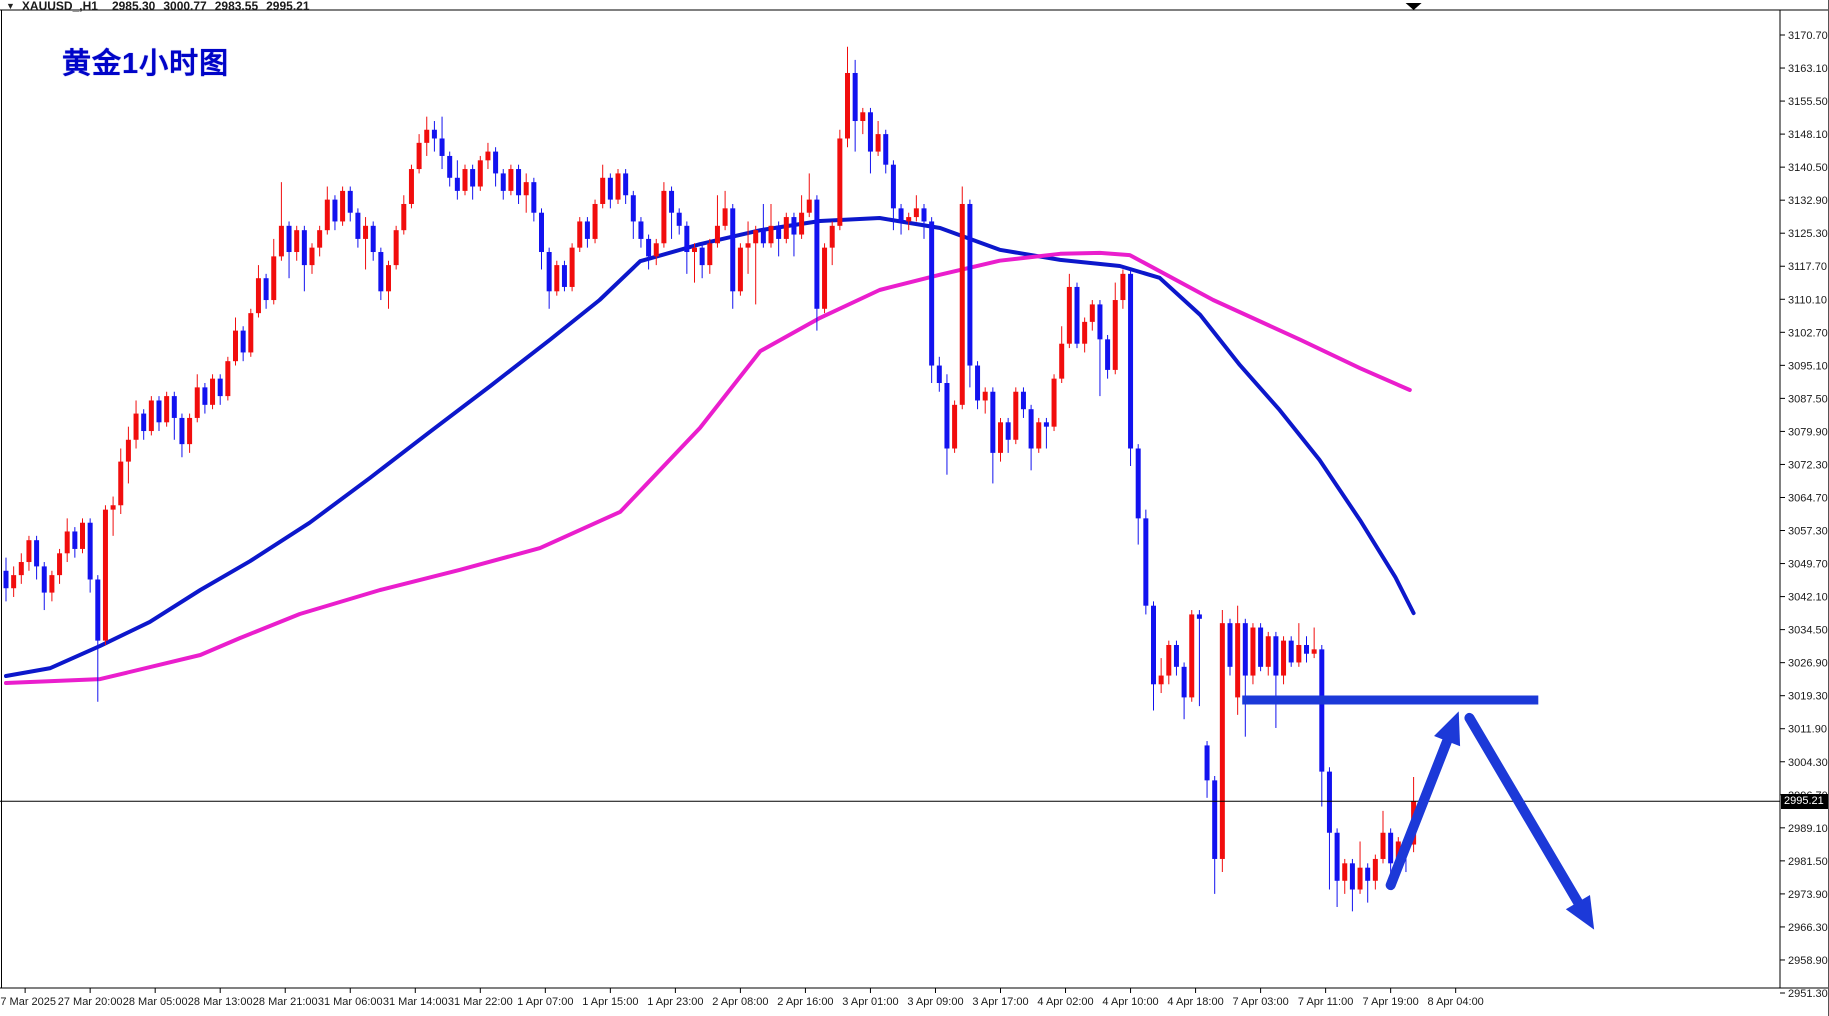  What do you see at coordinates (10, 5) in the screenshot?
I see `one-click-collapse-icon: ▼` at bounding box center [10, 5].